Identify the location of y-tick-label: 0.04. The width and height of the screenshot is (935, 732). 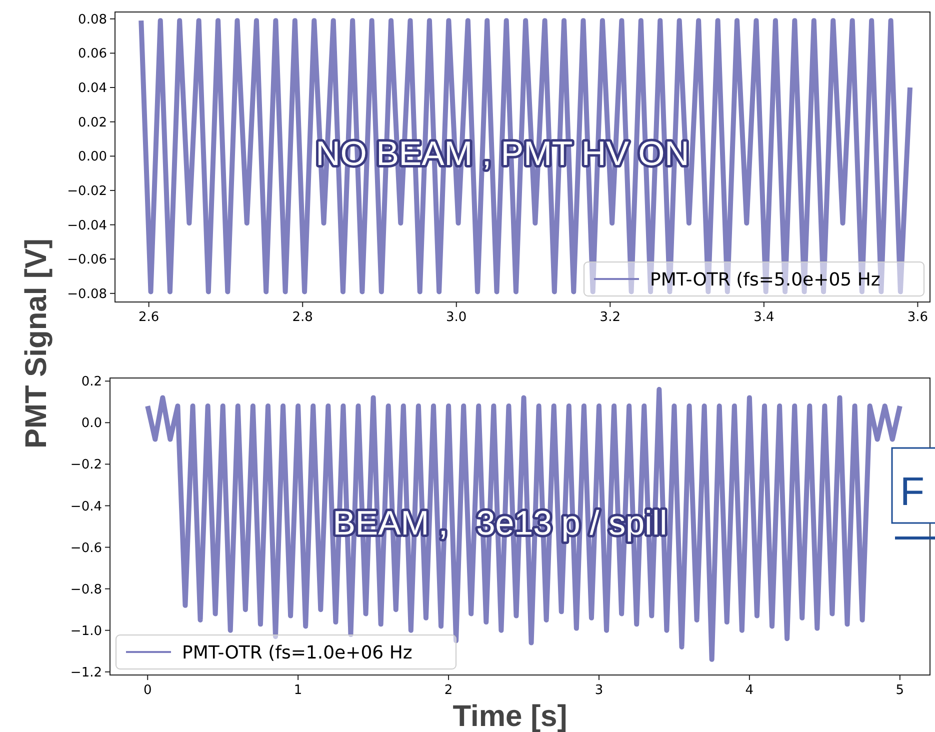
(92, 88).